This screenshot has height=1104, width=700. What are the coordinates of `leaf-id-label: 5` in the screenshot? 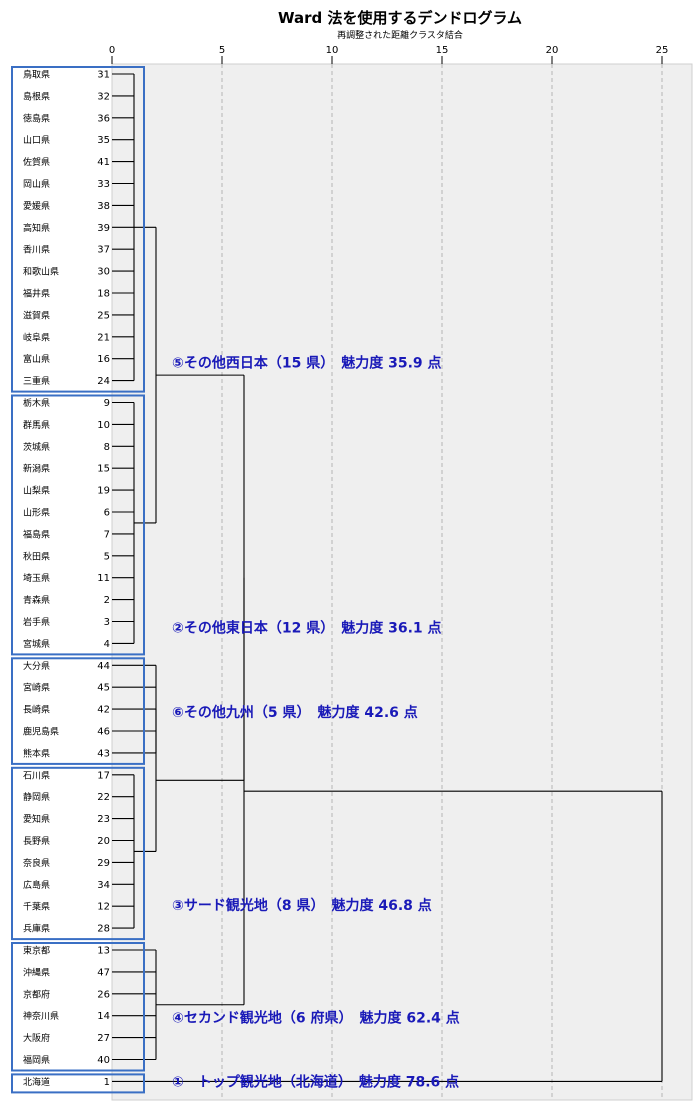 It's located at (107, 556).